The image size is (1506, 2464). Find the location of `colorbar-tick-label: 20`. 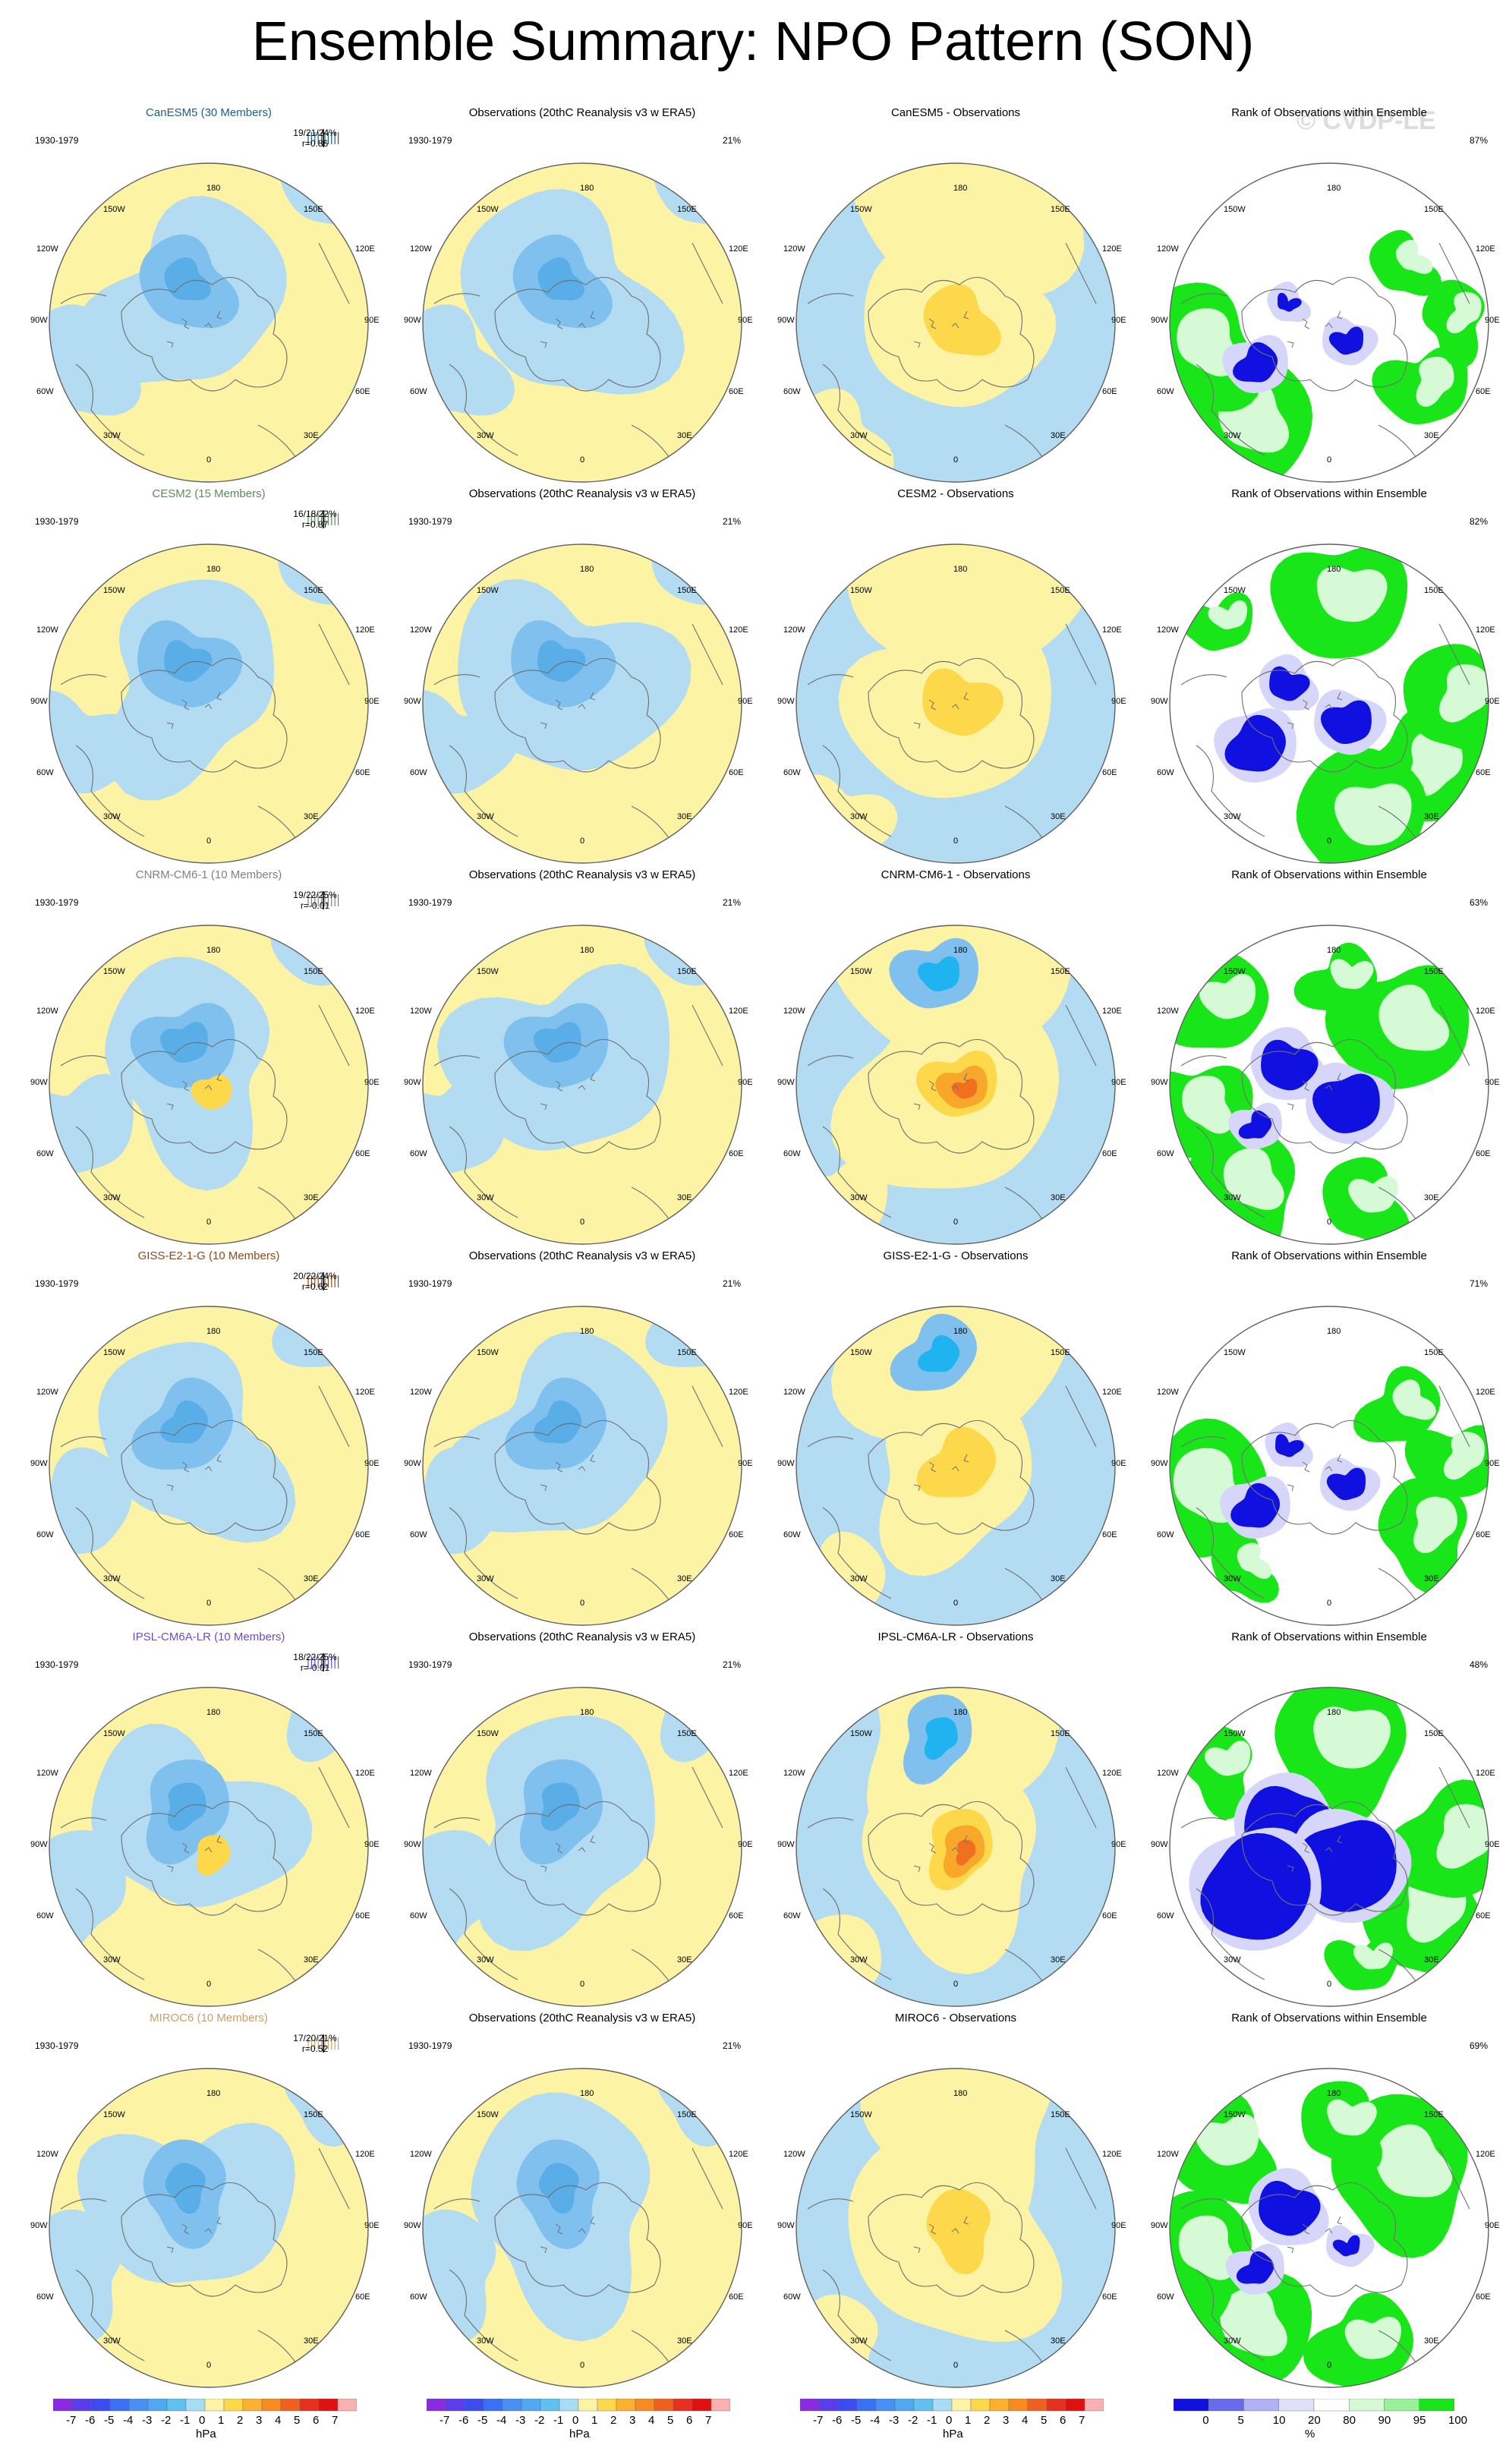

colorbar-tick-label: 20 is located at coordinates (1314, 2420).